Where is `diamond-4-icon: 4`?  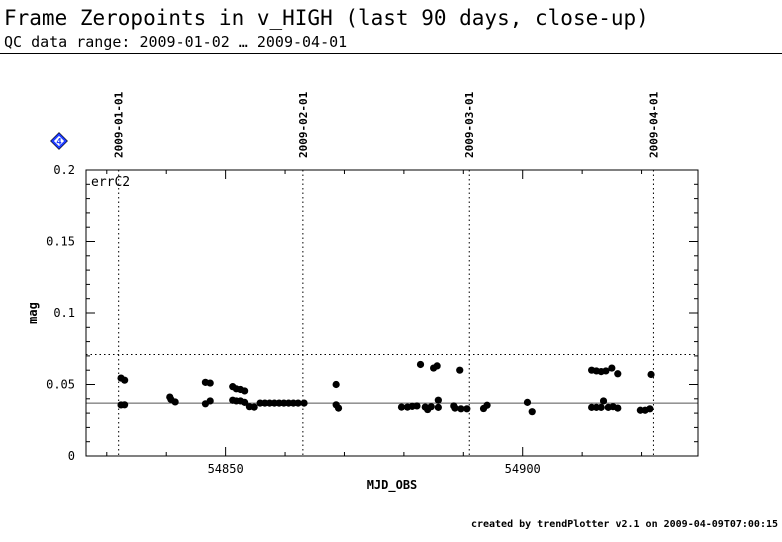 diamond-4-icon: 4 is located at coordinates (59, 141).